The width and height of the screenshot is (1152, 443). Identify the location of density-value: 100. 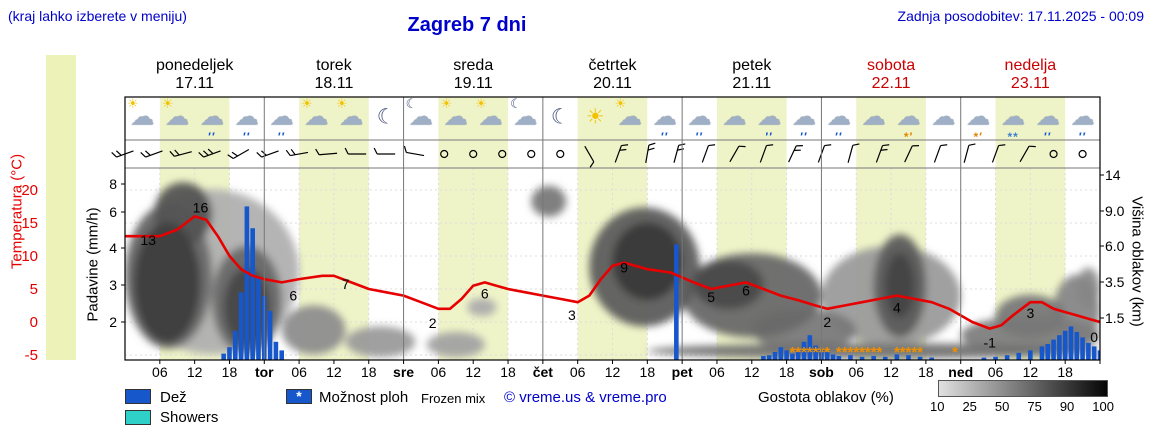
(1103, 406).